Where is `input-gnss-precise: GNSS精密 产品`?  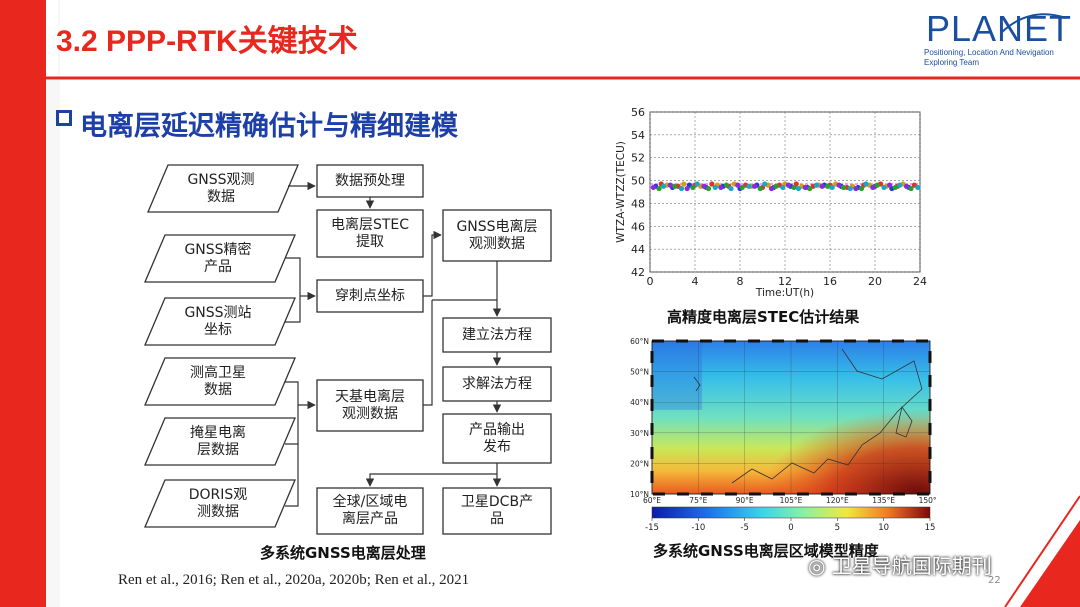 input-gnss-precise: GNSS精密 产品 is located at coordinates (218, 258).